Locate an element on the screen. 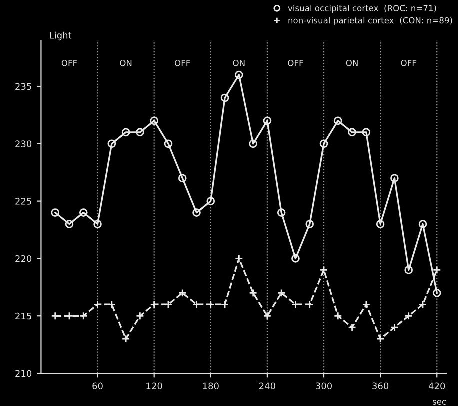  x-tick-label: 240 is located at coordinates (267, 386).